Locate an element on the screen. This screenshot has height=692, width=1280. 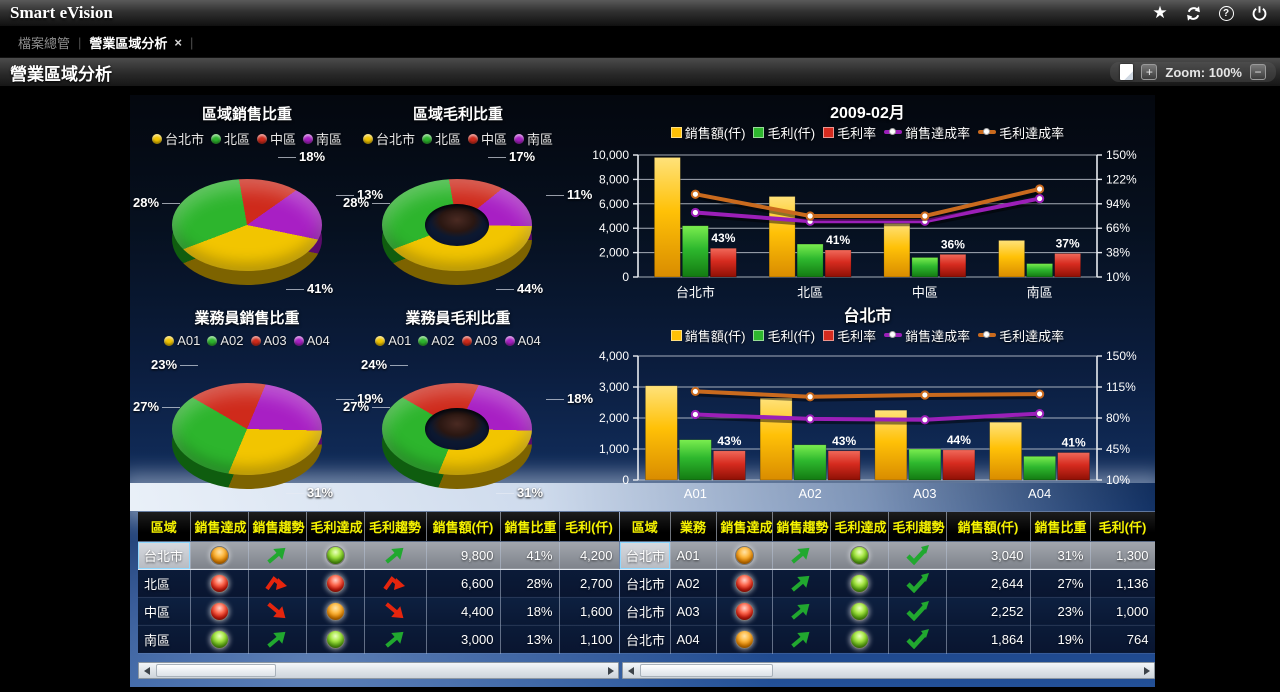
legend-item: 毛利達成率 is located at coordinates (1021, 335).